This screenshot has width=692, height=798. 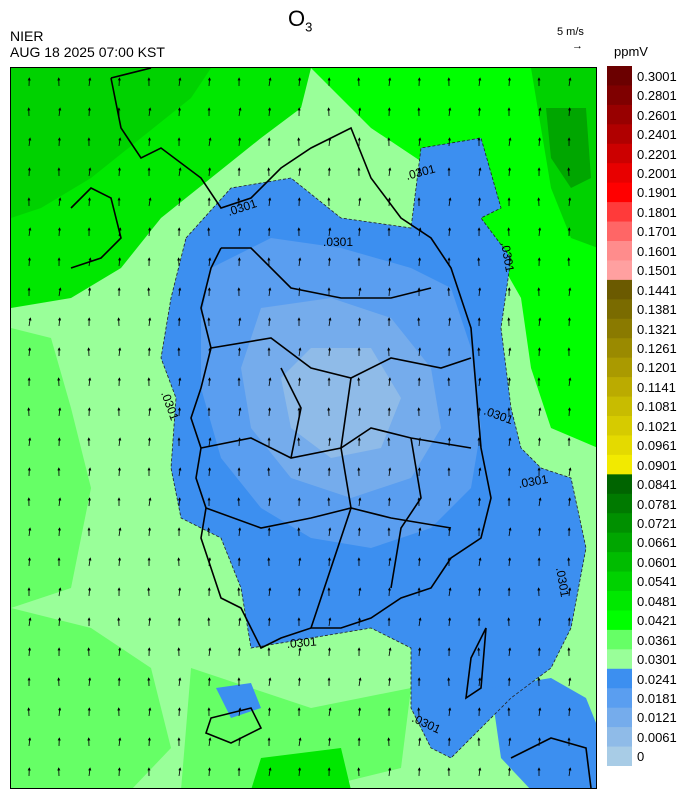 I want to click on legend-label: 0.1601, so click(x=657, y=251).